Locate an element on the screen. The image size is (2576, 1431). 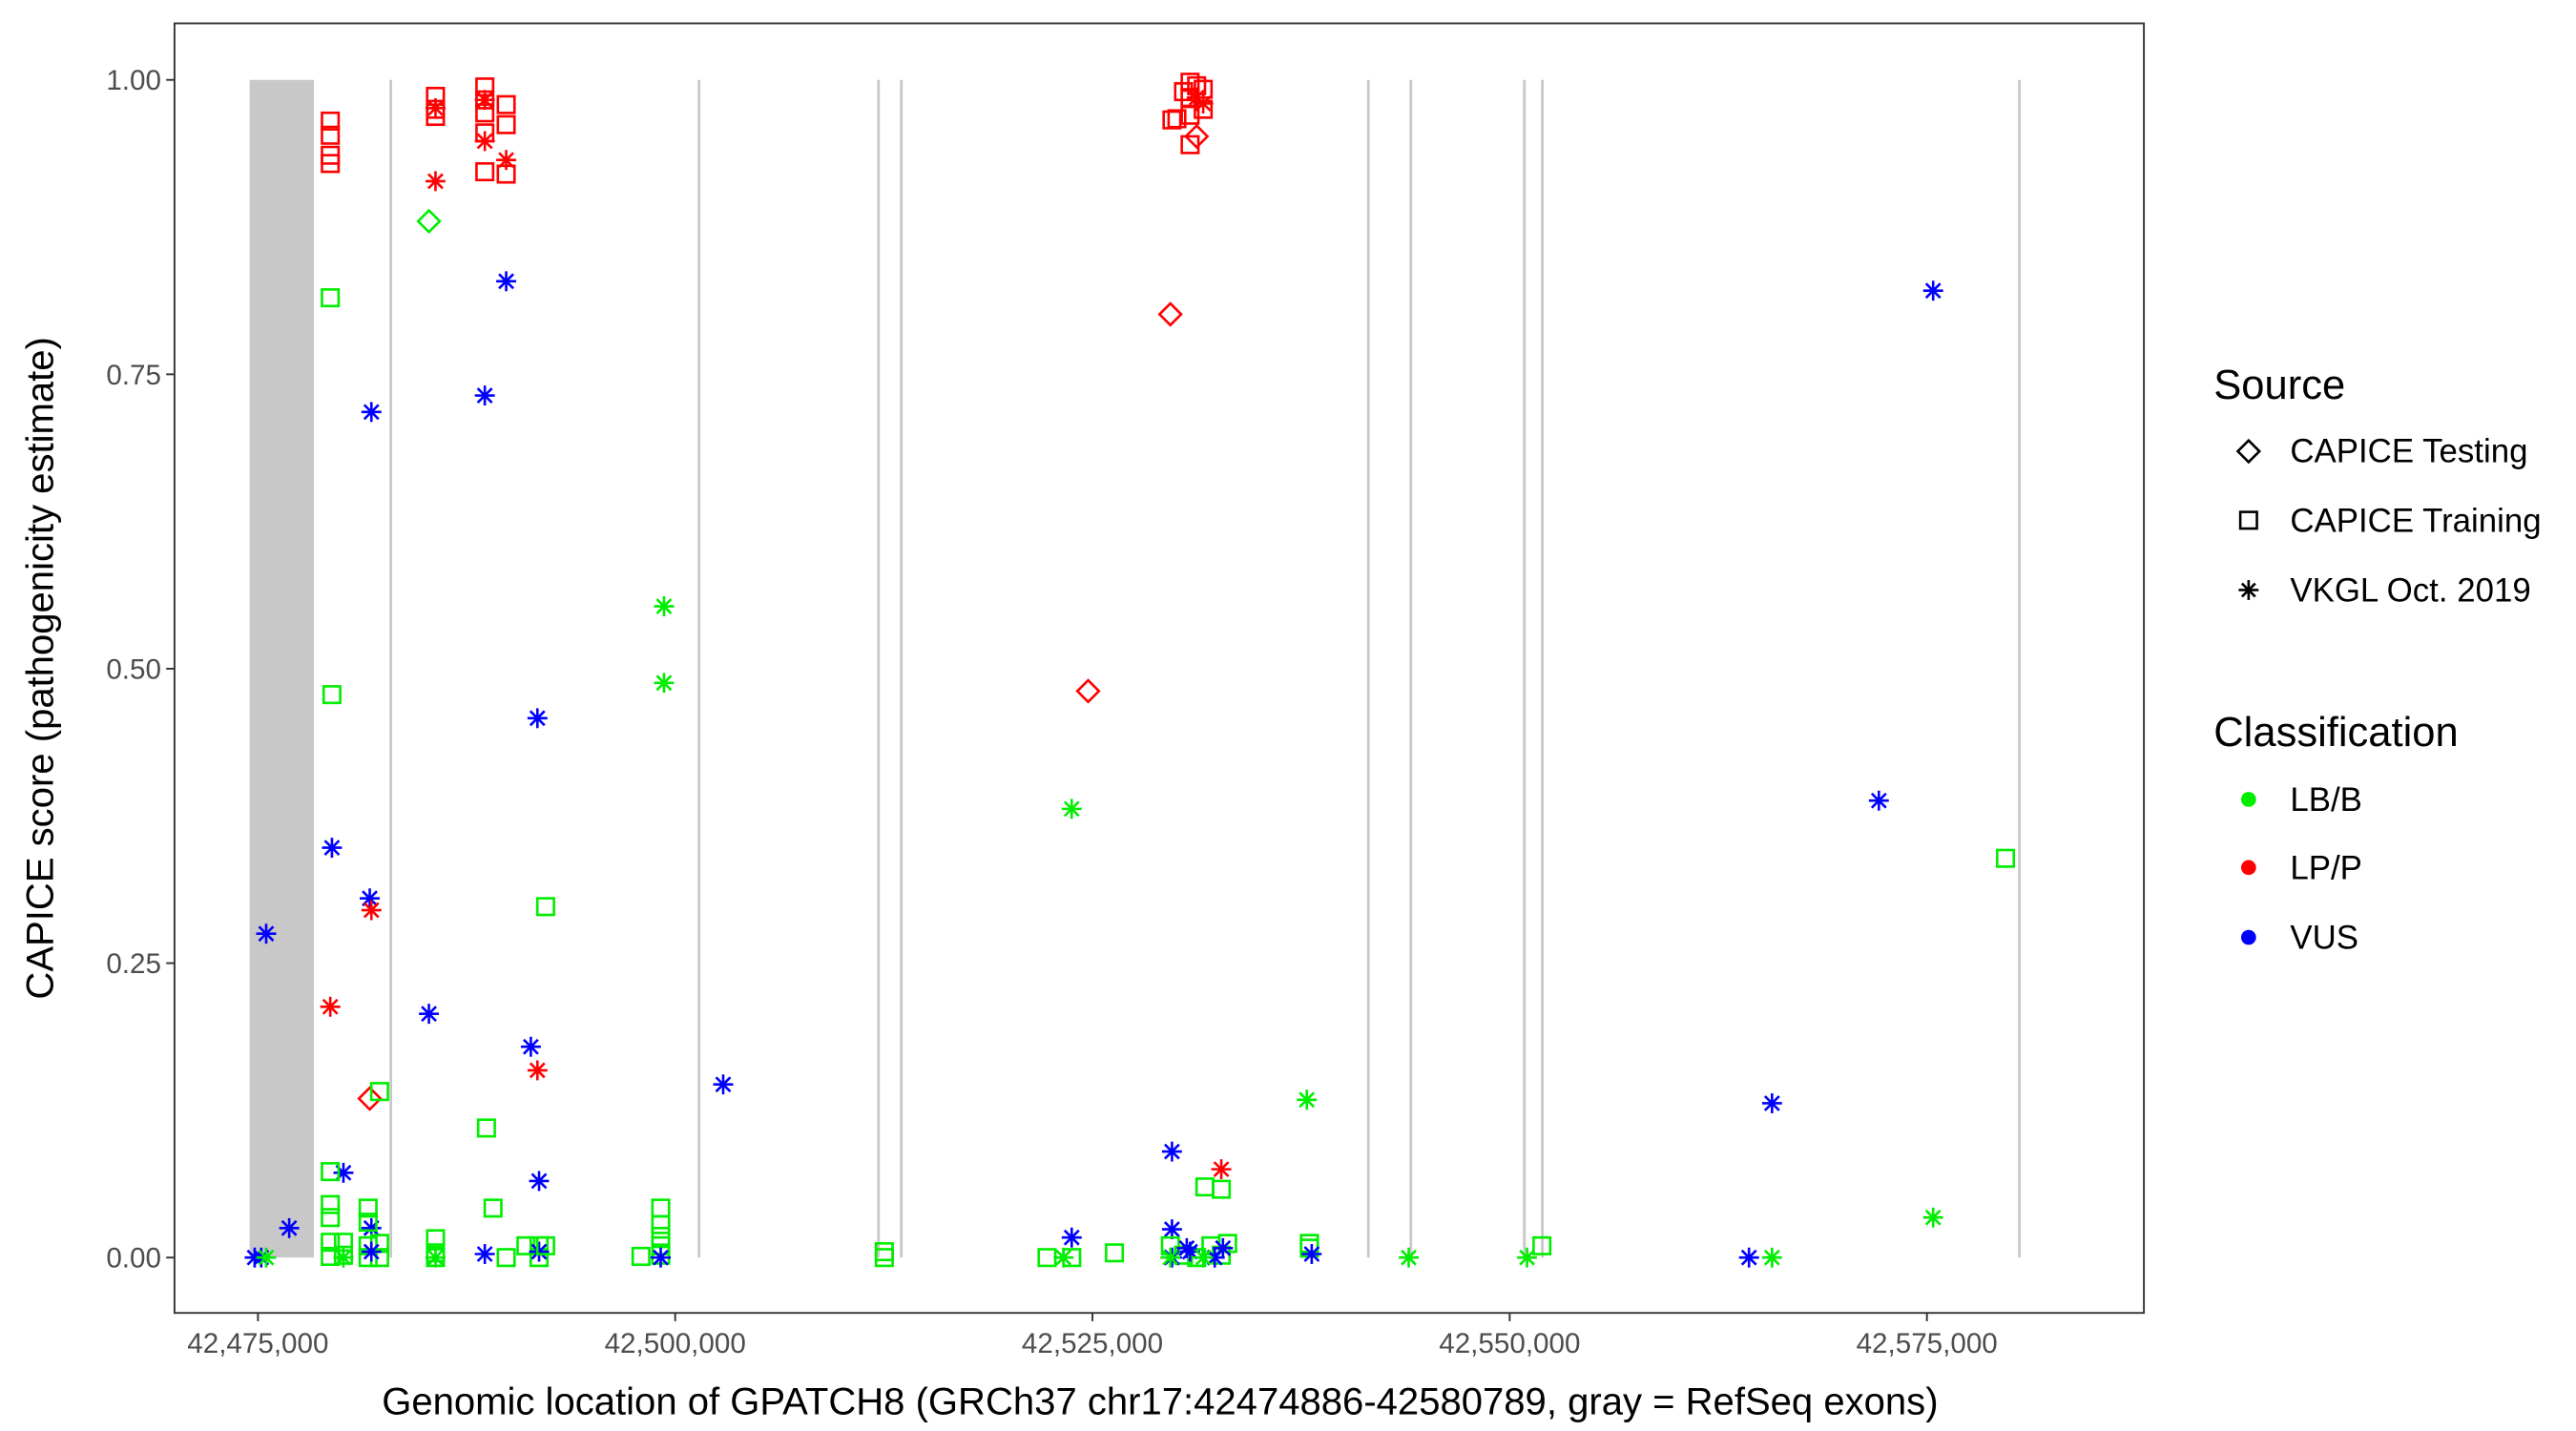
legend-label: LP/P is located at coordinates (2326, 868).